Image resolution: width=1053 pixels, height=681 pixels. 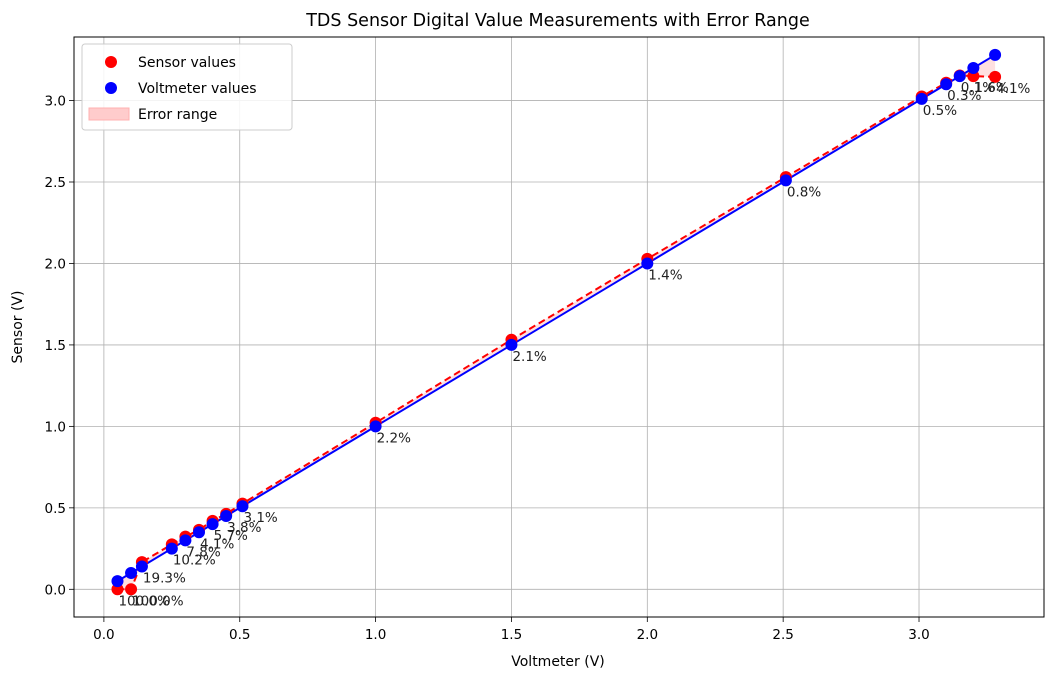 I want to click on error-annotation: 2.1%, so click(x=529, y=357).